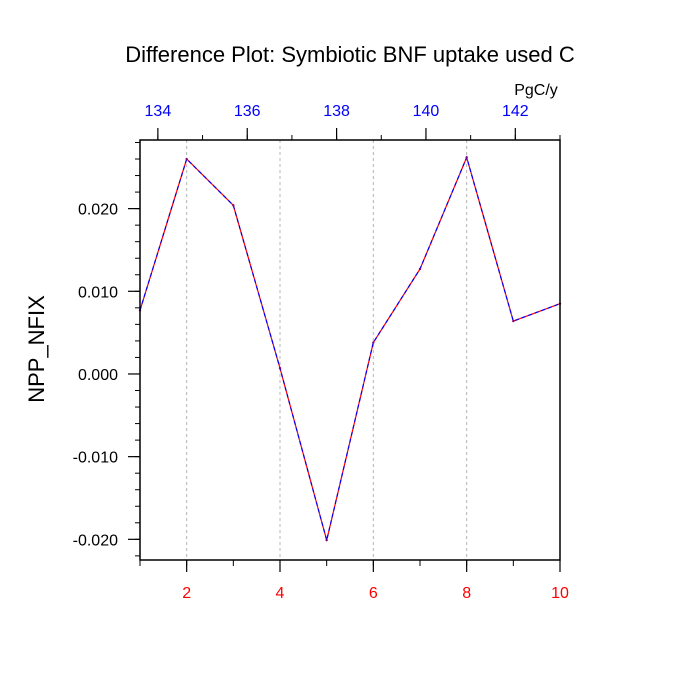  Describe the element at coordinates (426, 111) in the screenshot. I see `top-tick-label-140: 140` at that location.